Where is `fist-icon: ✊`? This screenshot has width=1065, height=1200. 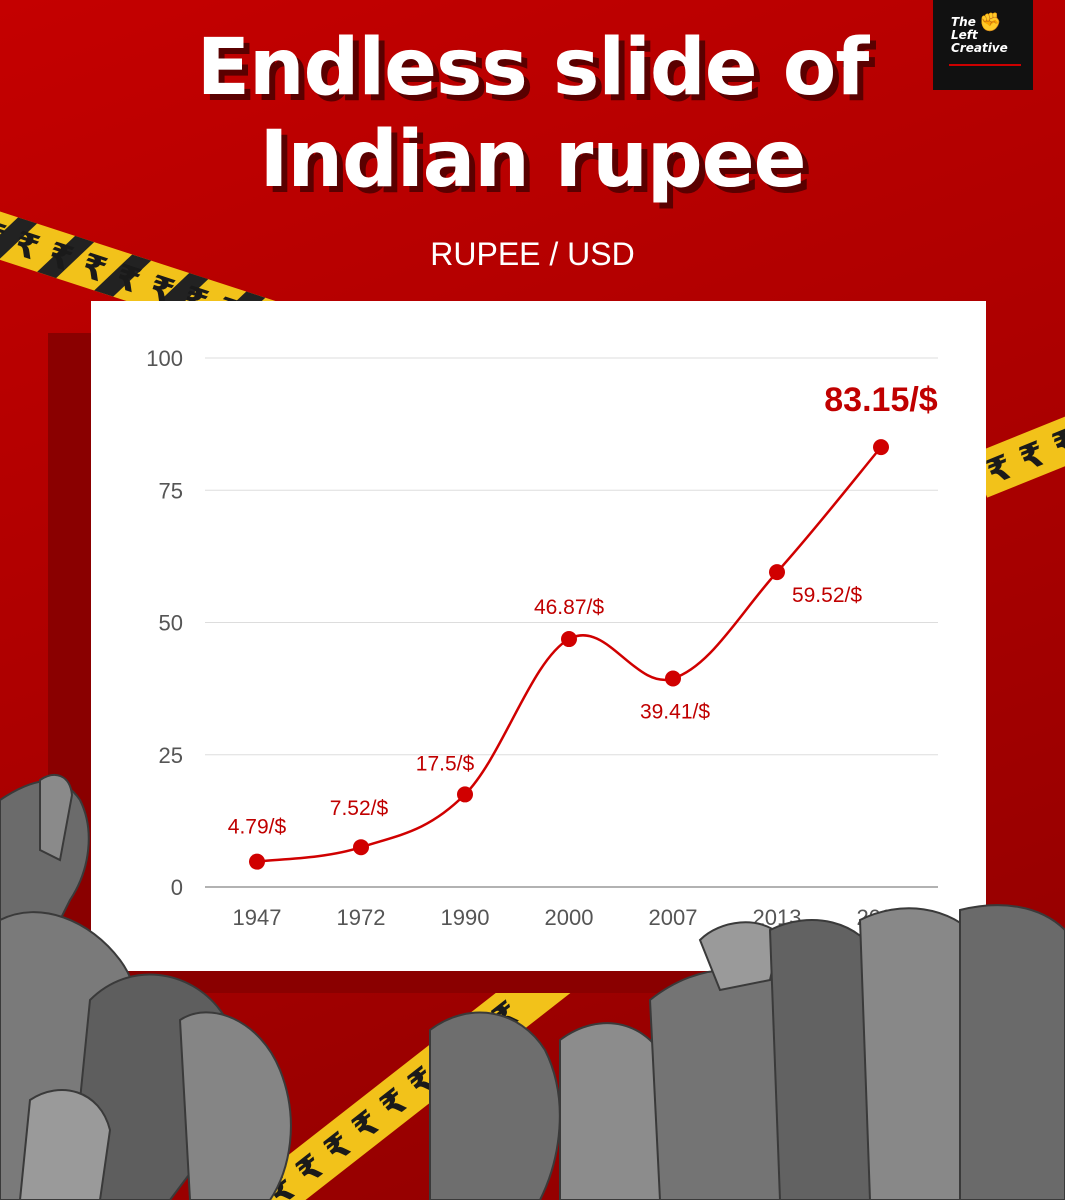
fist-icon: ✊ is located at coordinates (990, 22).